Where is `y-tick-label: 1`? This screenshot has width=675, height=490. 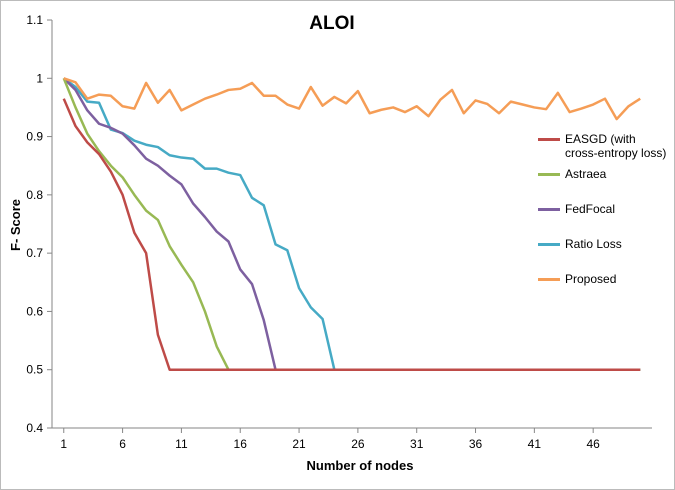
y-tick-label: 1 is located at coordinates (39, 78).